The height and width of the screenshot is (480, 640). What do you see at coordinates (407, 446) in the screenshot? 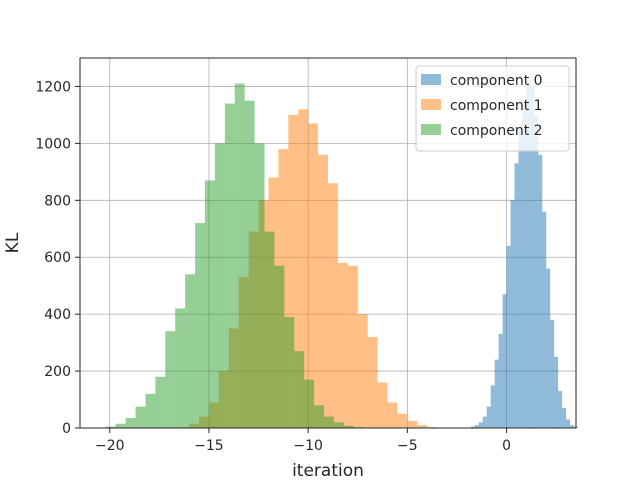
I see `x-tick-label: −5` at bounding box center [407, 446].